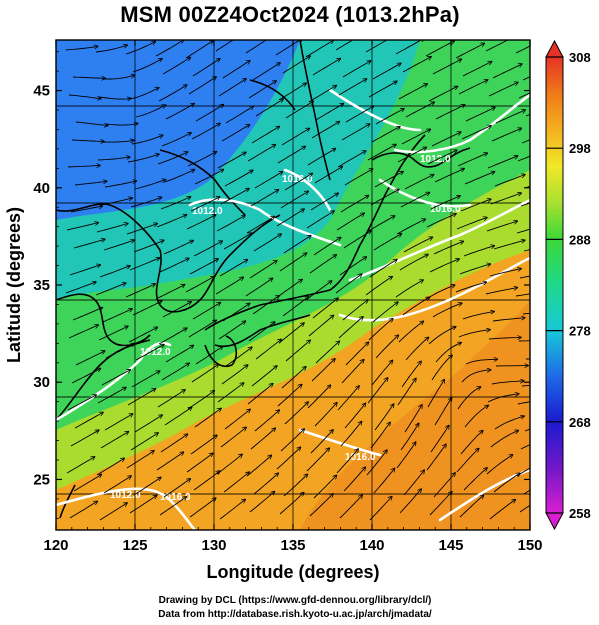 The height and width of the screenshot is (625, 599). Describe the element at coordinates (41, 285) in the screenshot. I see `y-tick-label: 35` at that location.